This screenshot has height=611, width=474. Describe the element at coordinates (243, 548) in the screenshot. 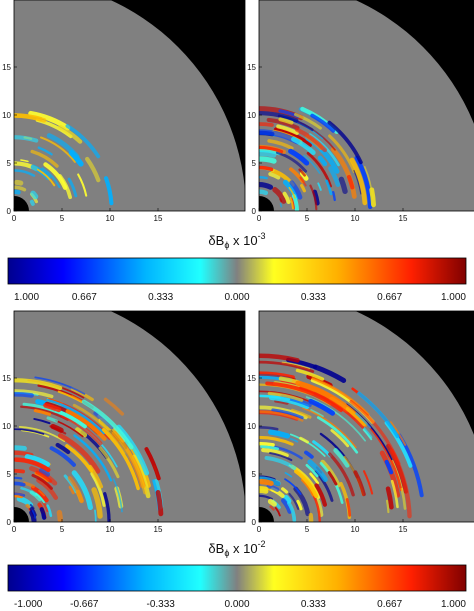

I see `multiplier: x 10` at that location.